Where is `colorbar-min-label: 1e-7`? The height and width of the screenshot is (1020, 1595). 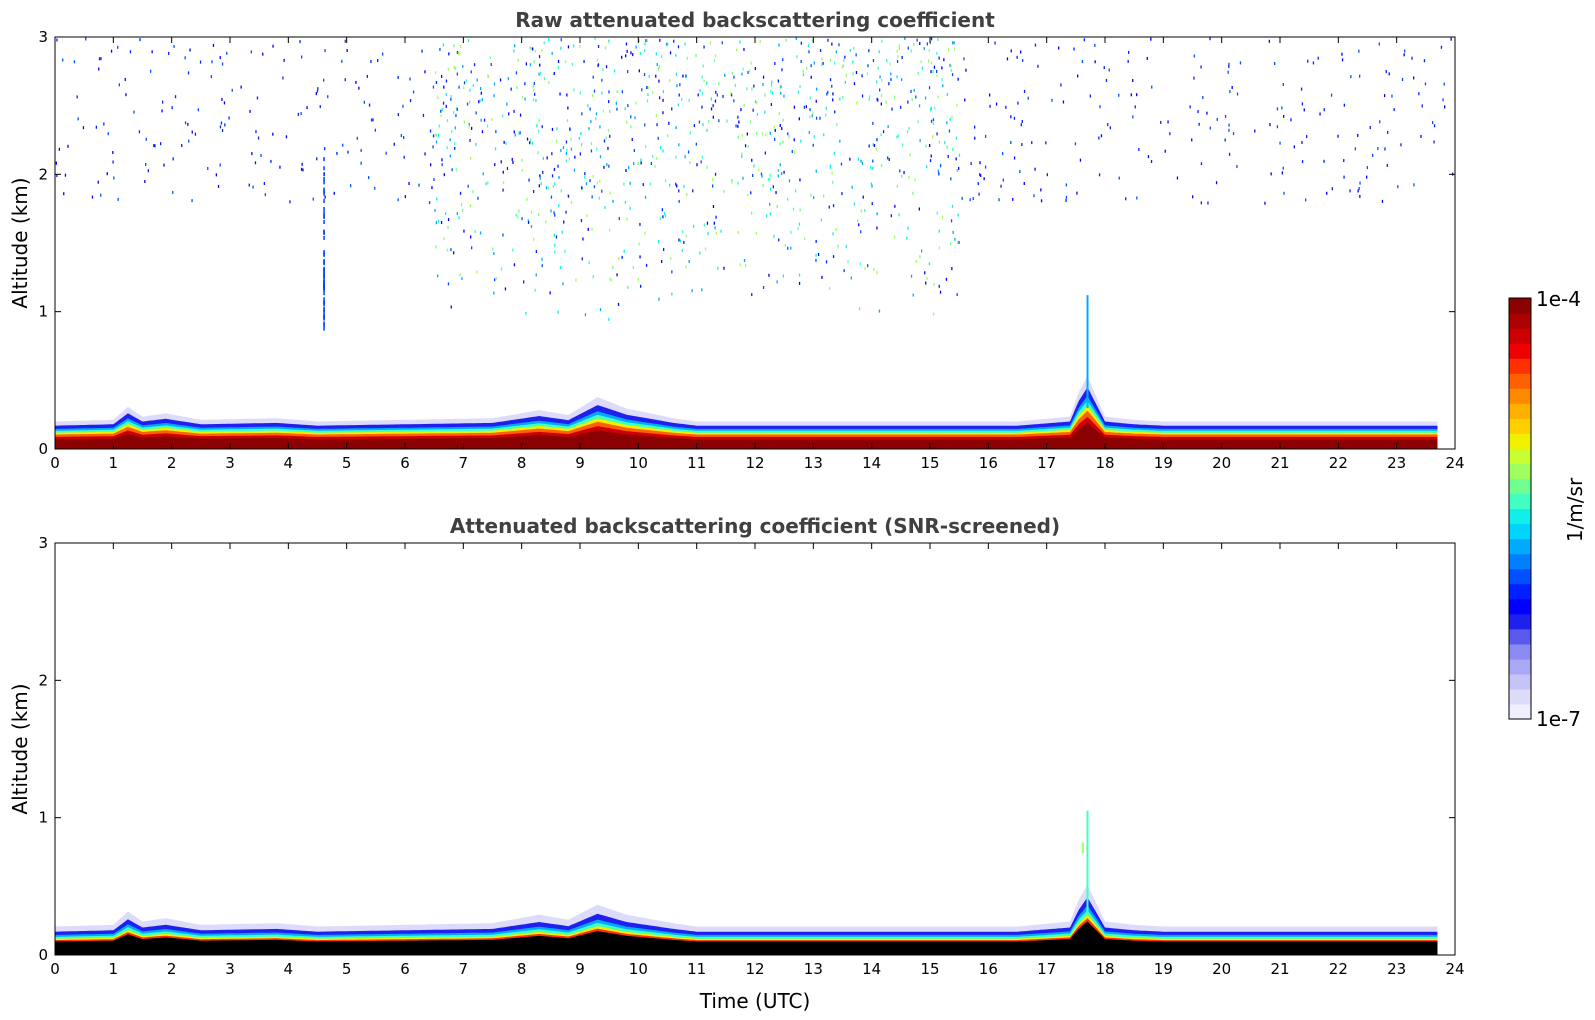
colorbar-min-label: 1e-7 is located at coordinates (1558, 719).